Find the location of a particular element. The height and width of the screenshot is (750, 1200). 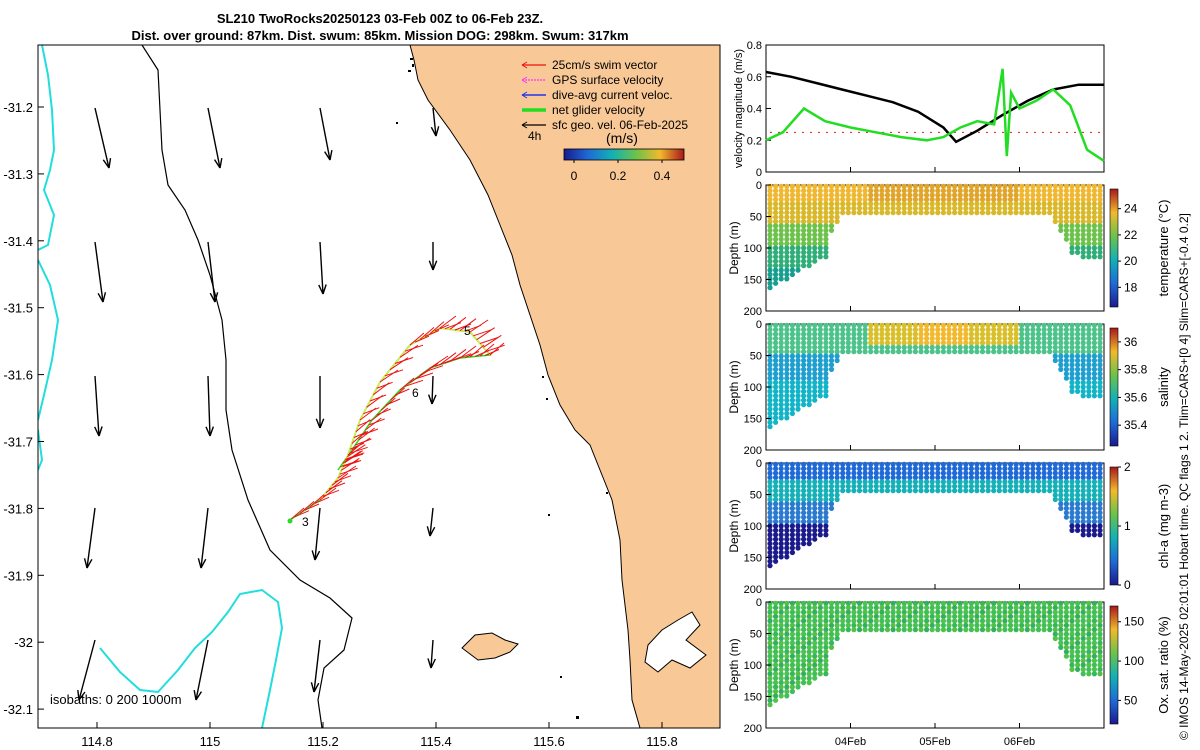

section-y-tick-label: 0 is located at coordinates (759, 186).